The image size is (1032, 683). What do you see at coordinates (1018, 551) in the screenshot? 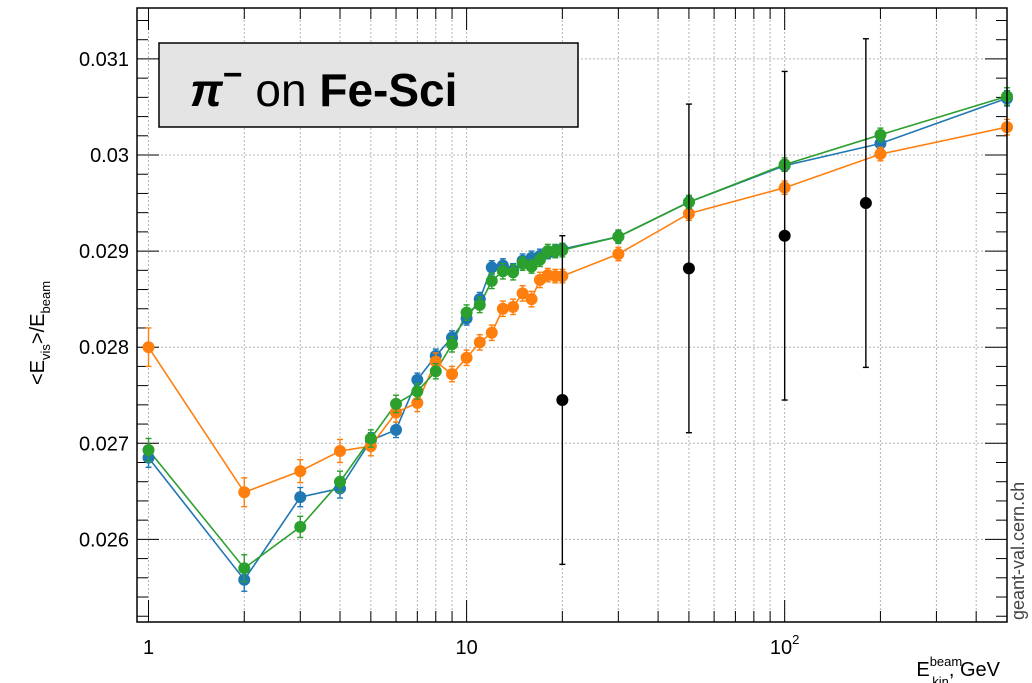
I see `watermark: geant-val.cern.ch` at bounding box center [1018, 551].